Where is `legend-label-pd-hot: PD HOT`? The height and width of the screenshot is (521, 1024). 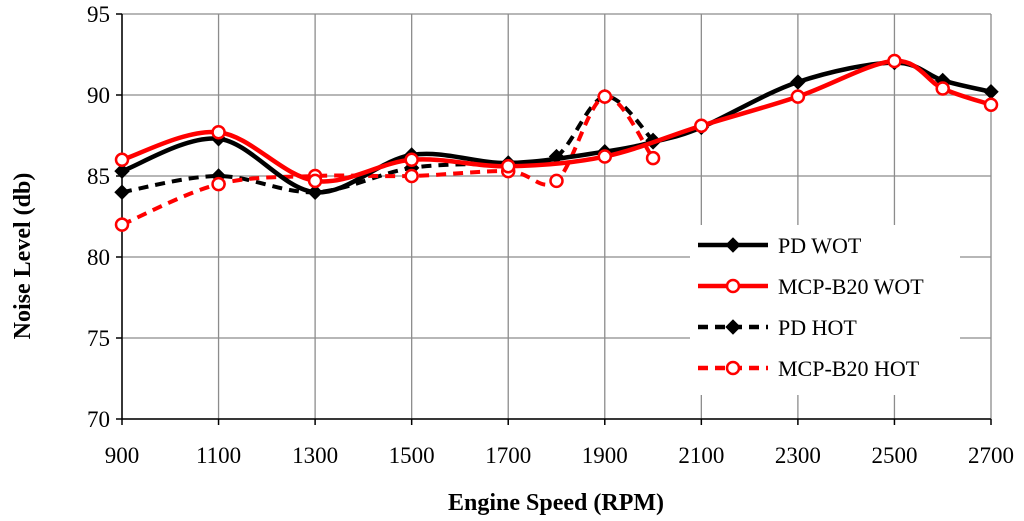
legend-label-pd-hot: PD HOT is located at coordinates (817, 327).